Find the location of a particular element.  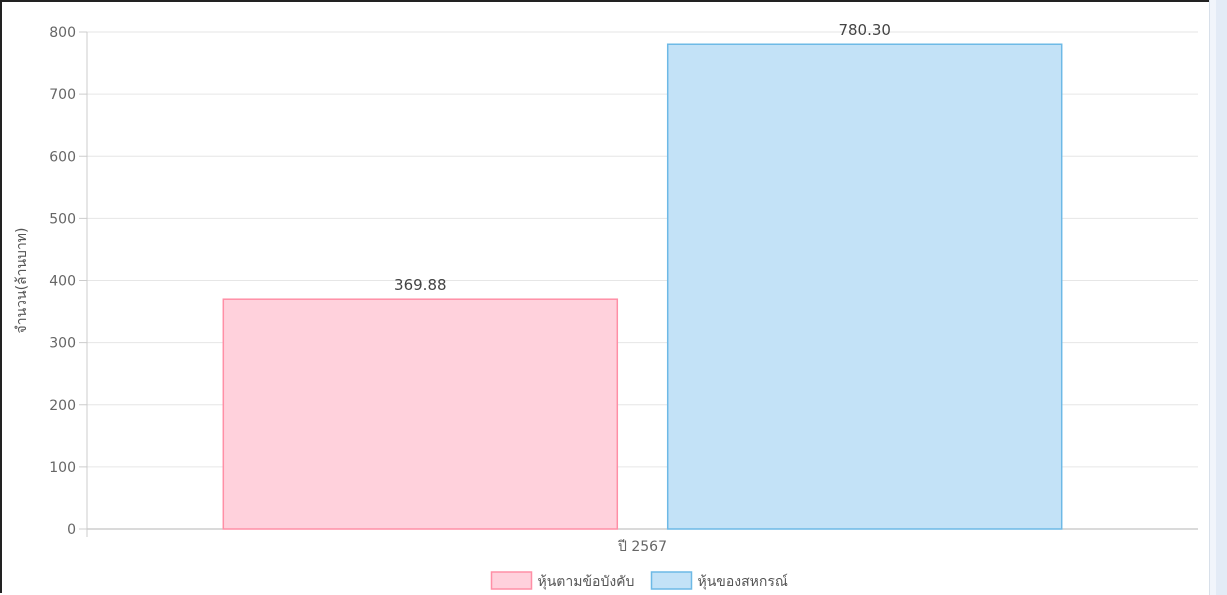

x-tick-label: ปี 2567 is located at coordinates (642, 547).